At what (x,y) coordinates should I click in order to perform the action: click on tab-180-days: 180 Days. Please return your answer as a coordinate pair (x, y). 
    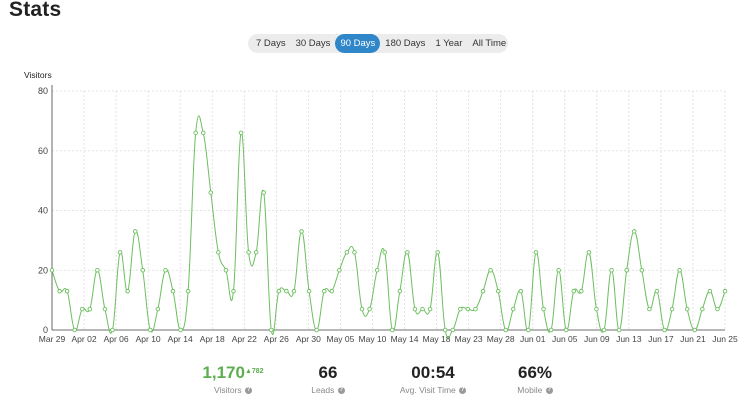
    Looking at the image, I should click on (405, 43).